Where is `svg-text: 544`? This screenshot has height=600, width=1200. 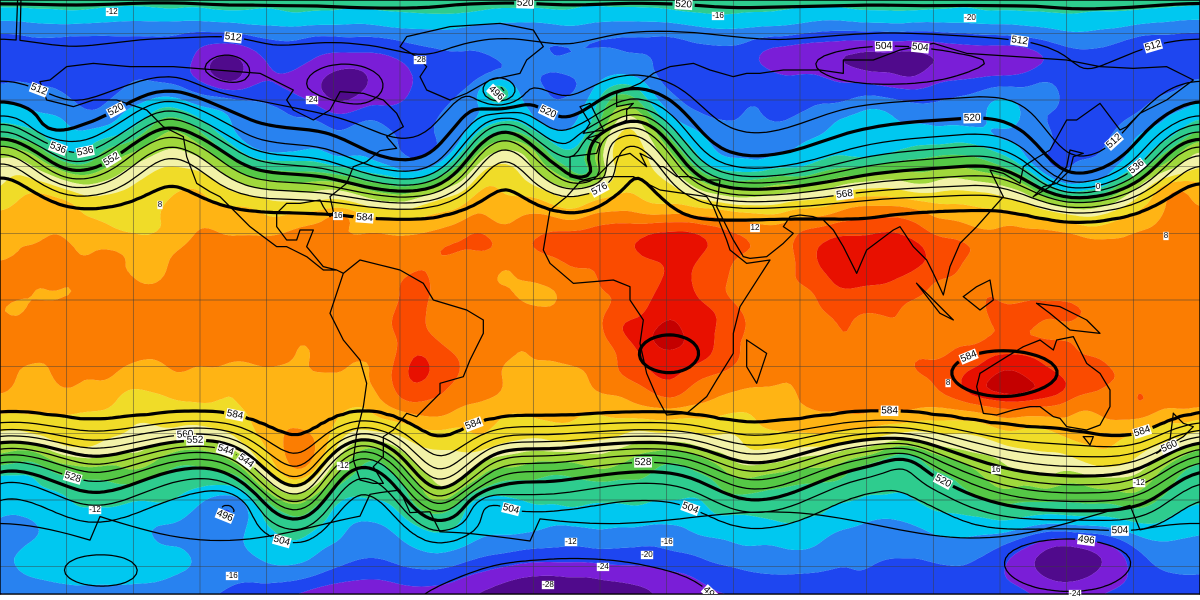 svg-text: 544 is located at coordinates (226, 450).